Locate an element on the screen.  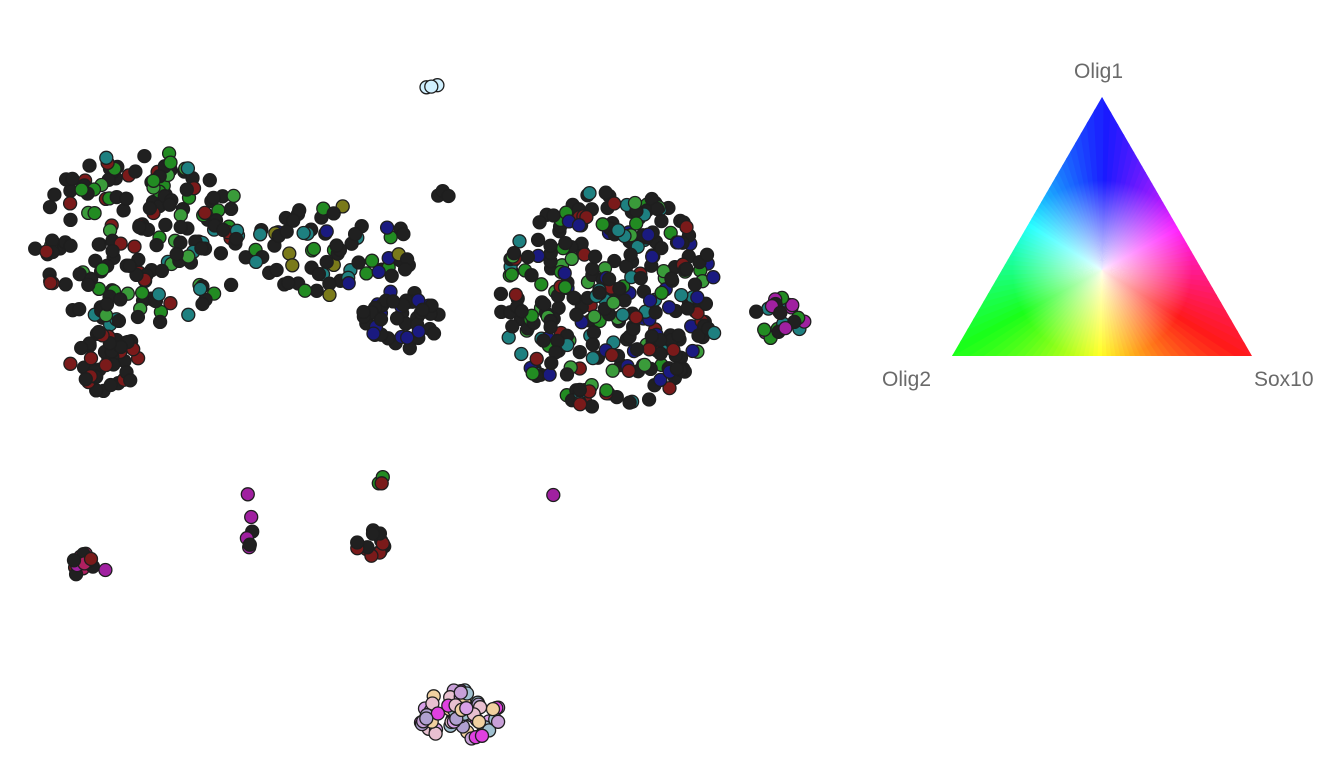
legend-label-top: Olig1 is located at coordinates (1099, 71).